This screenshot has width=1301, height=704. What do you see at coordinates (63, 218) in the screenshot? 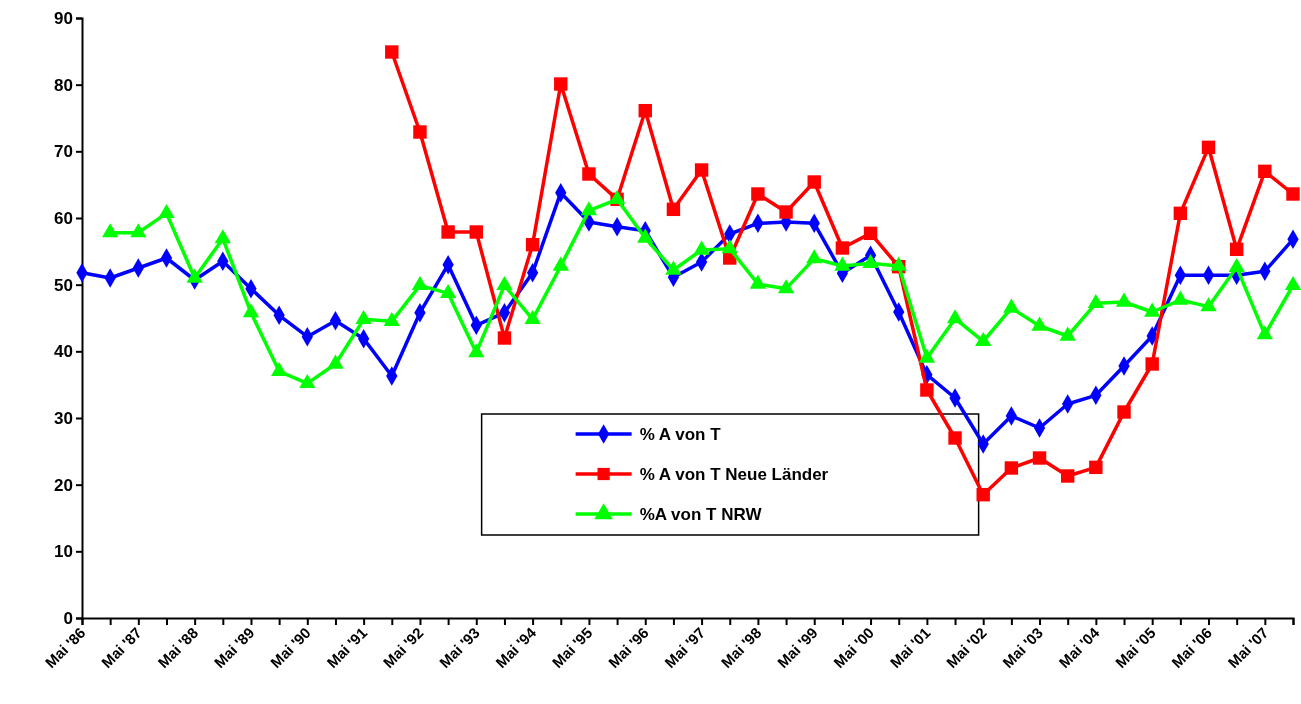
I see `y-tick-label: 60` at bounding box center [63, 218].